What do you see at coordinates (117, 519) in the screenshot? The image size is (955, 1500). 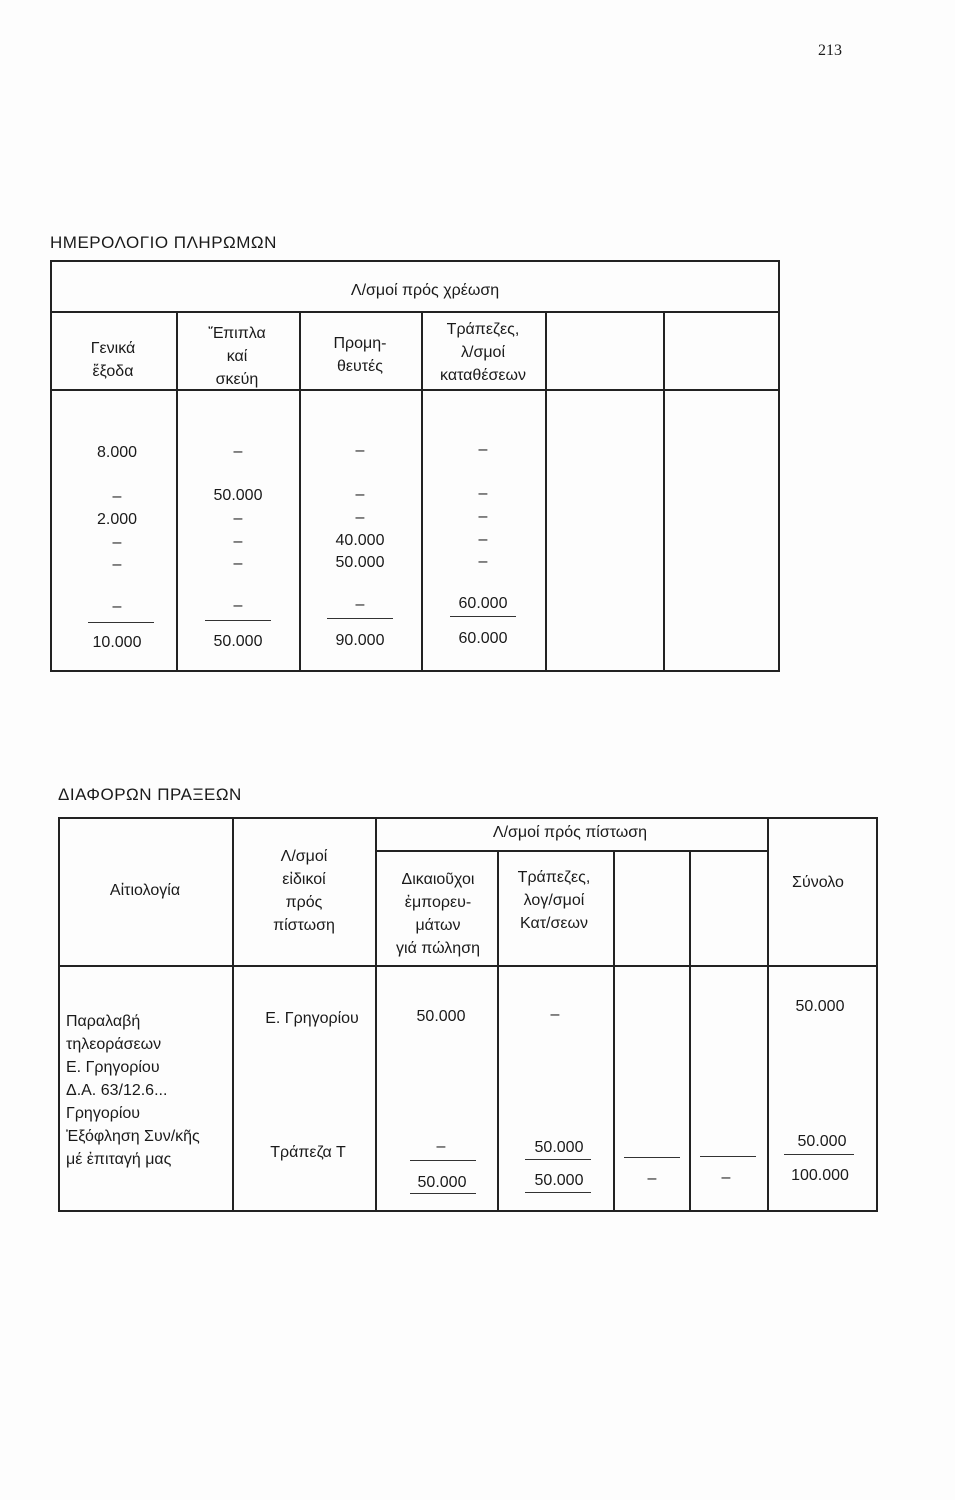 I see `journal-cell: 2.000` at bounding box center [117, 519].